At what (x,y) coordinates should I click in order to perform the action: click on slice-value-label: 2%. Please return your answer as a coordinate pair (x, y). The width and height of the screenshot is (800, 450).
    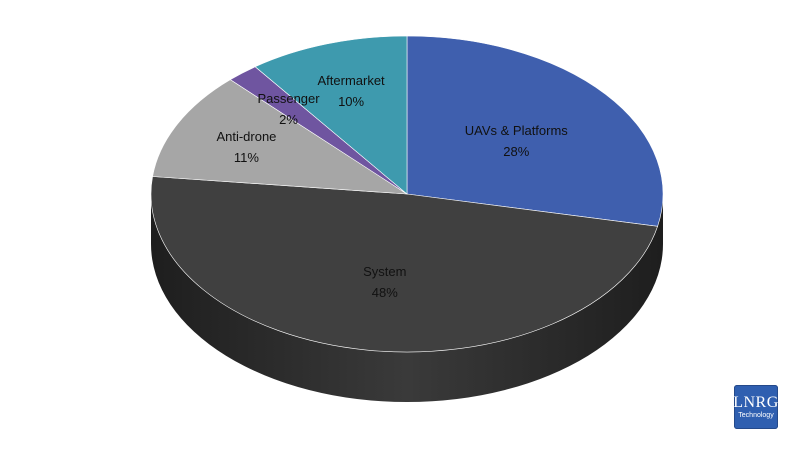
    Looking at the image, I should click on (288, 119).